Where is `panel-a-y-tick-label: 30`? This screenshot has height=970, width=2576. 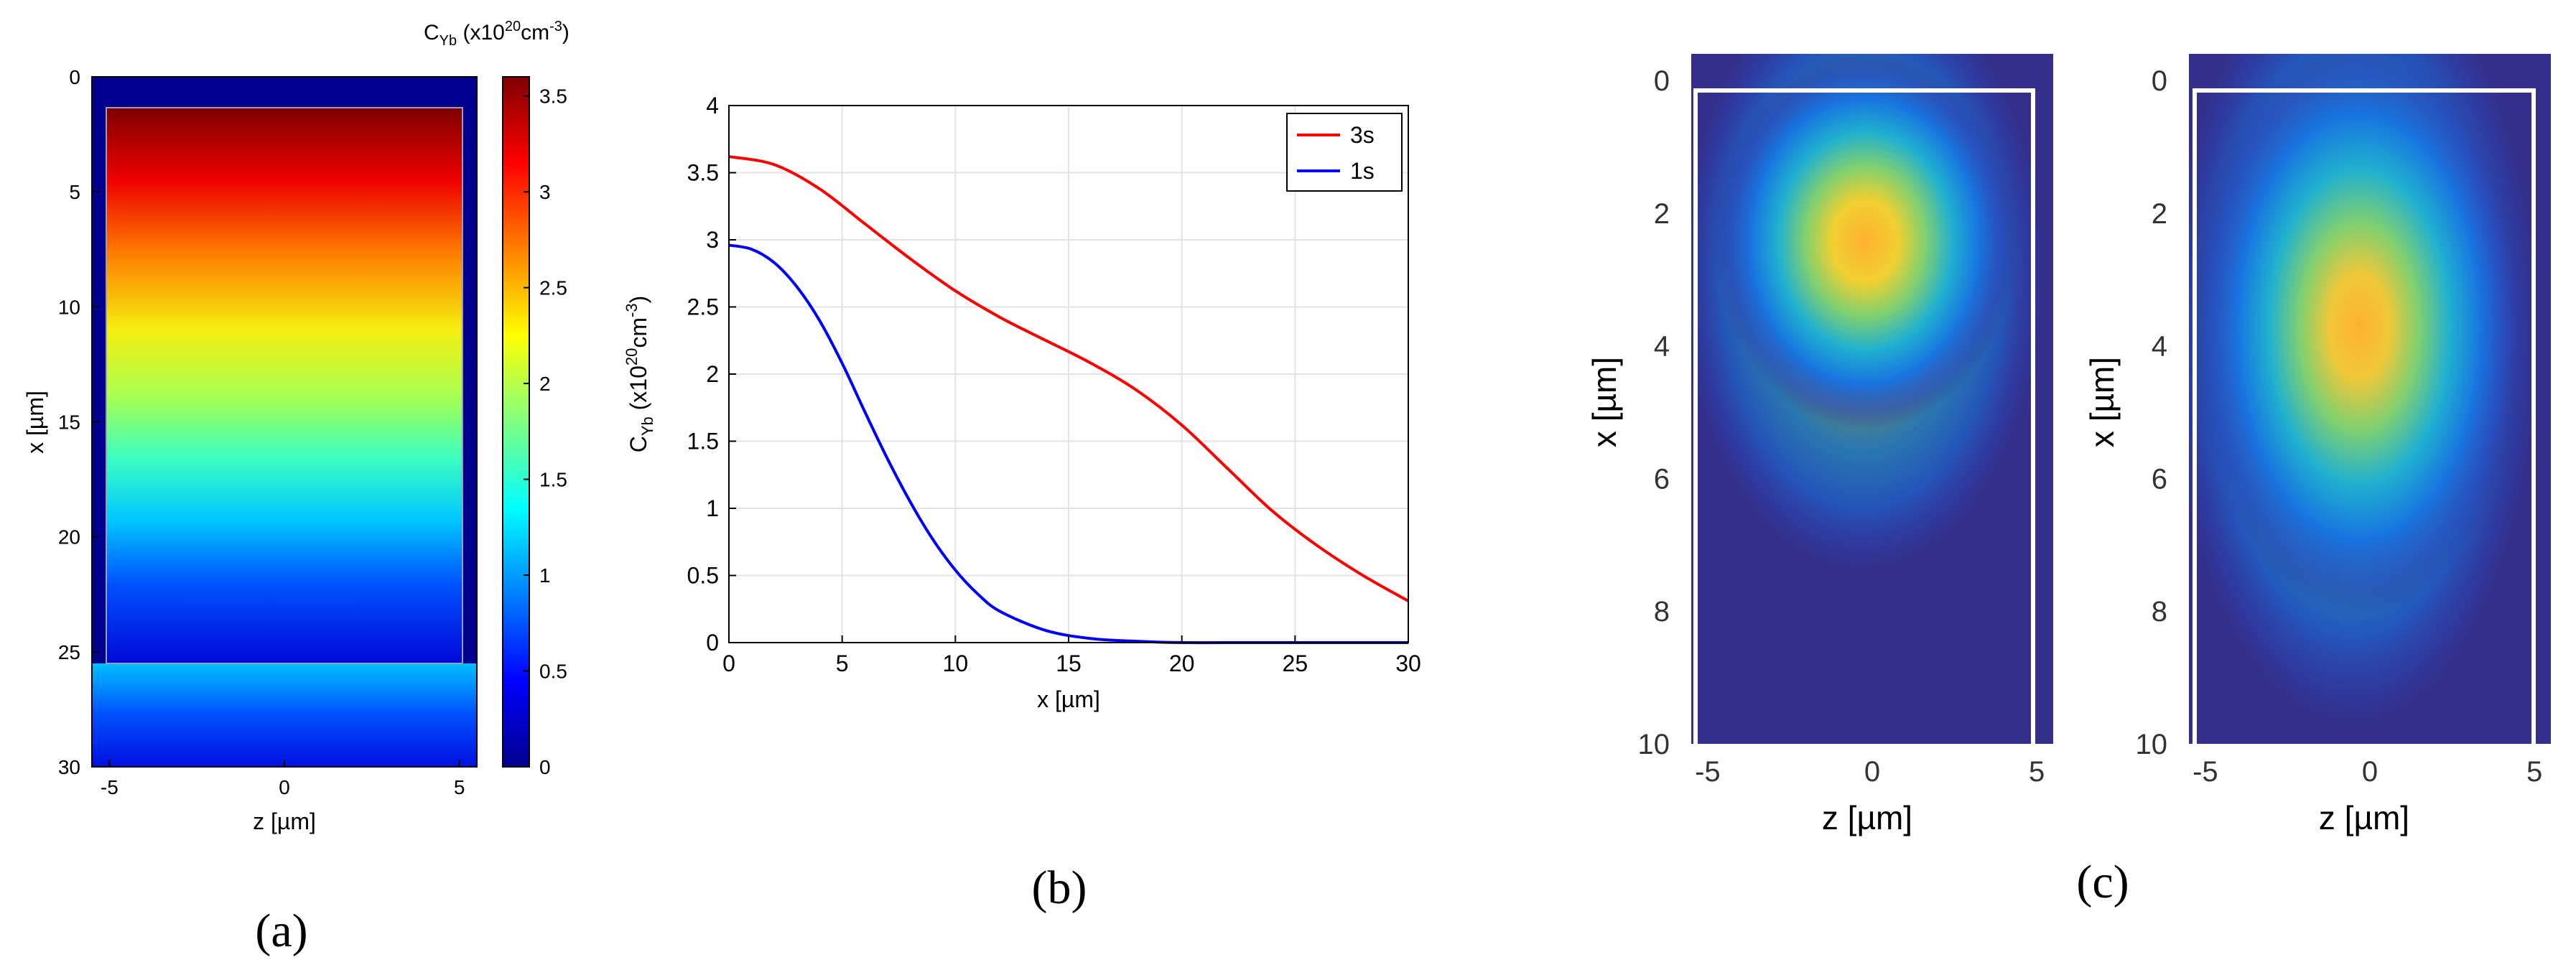
panel-a-y-tick-label: 30 is located at coordinates (69, 767).